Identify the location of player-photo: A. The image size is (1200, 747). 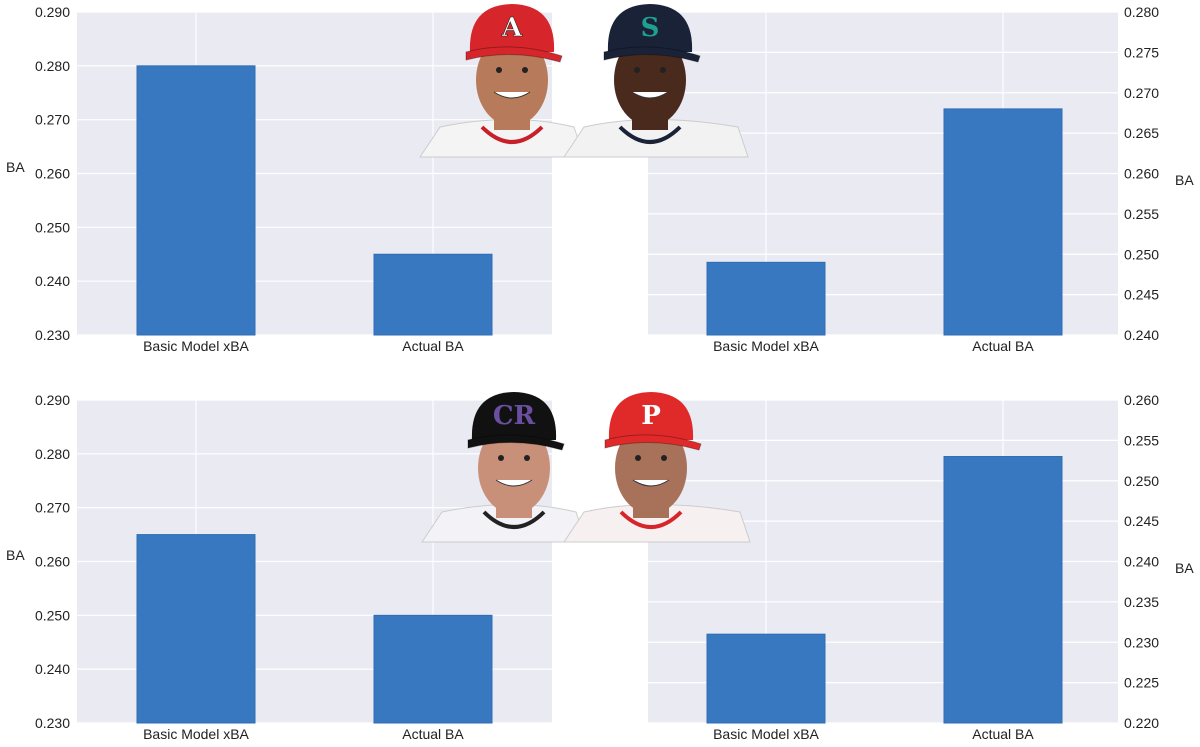
(502, 81).